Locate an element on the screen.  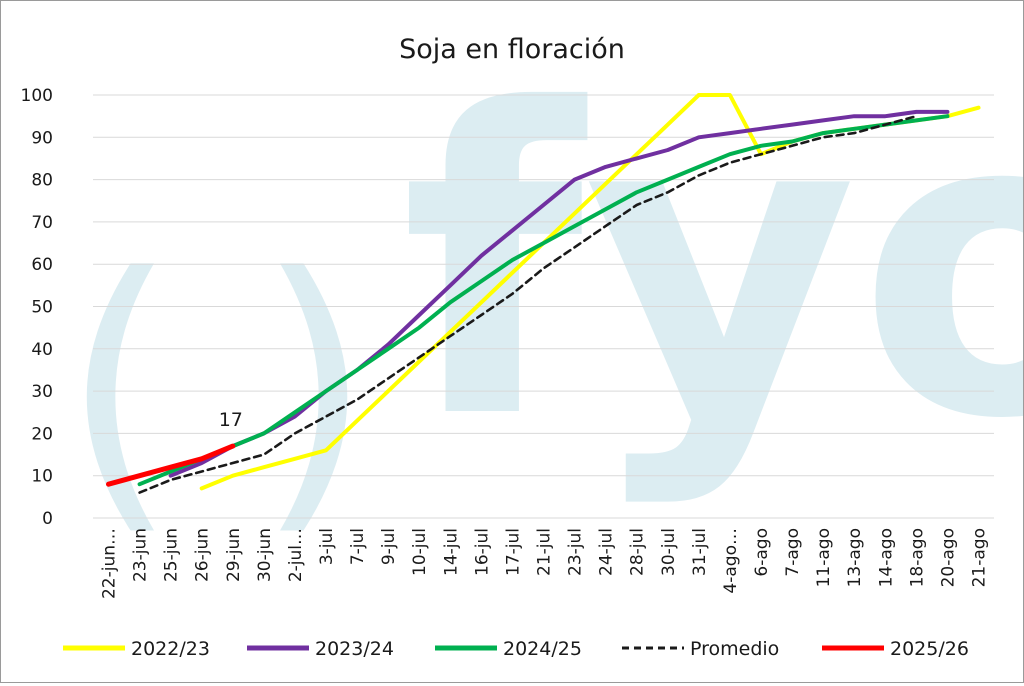
x-tick-label: 23-jun is located at coordinates (141, 555).